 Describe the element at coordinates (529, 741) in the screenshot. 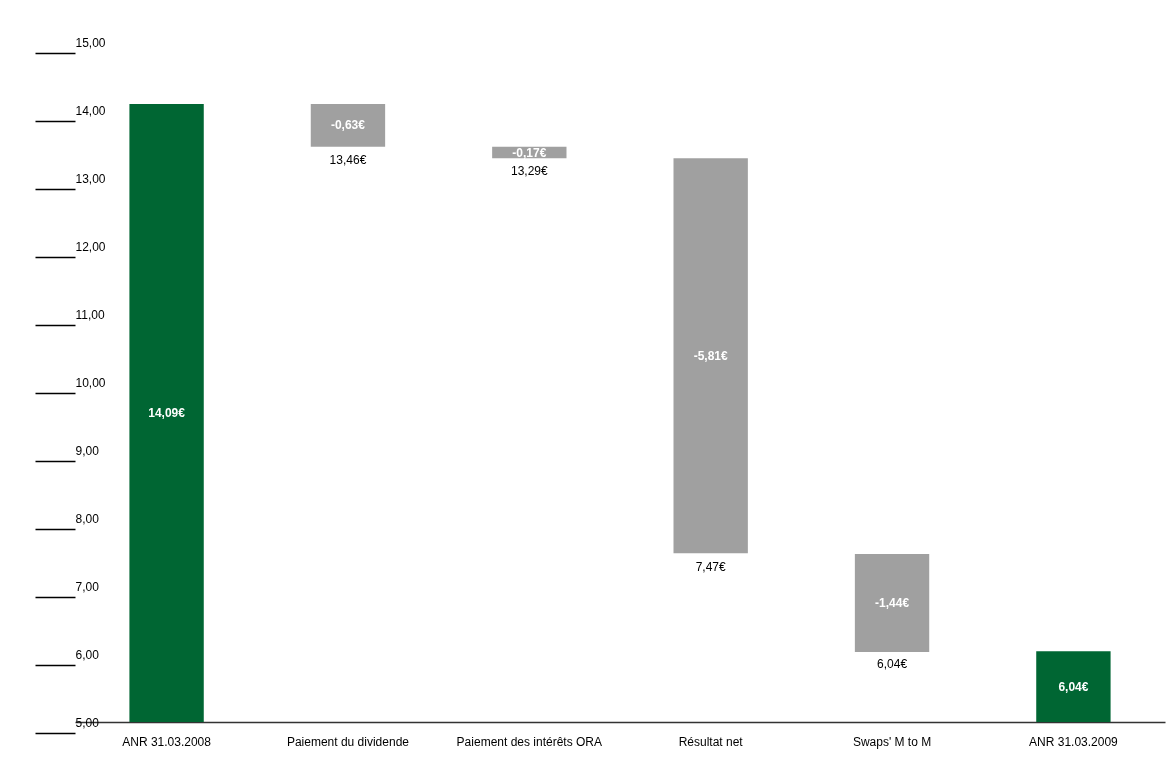

I see `x-tick-label: Paiement des intérêts ORA` at that location.